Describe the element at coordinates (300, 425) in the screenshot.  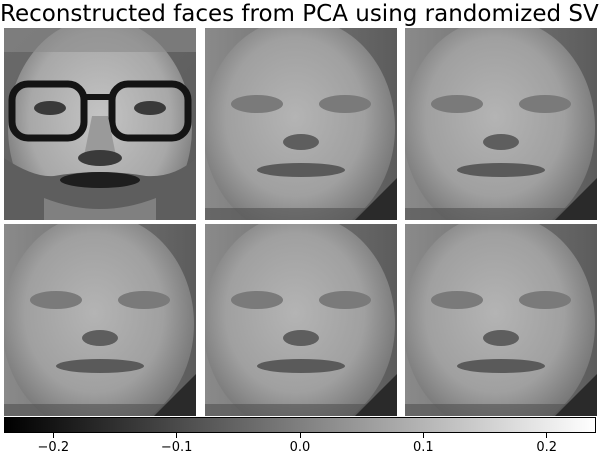
I see `colorbar` at that location.